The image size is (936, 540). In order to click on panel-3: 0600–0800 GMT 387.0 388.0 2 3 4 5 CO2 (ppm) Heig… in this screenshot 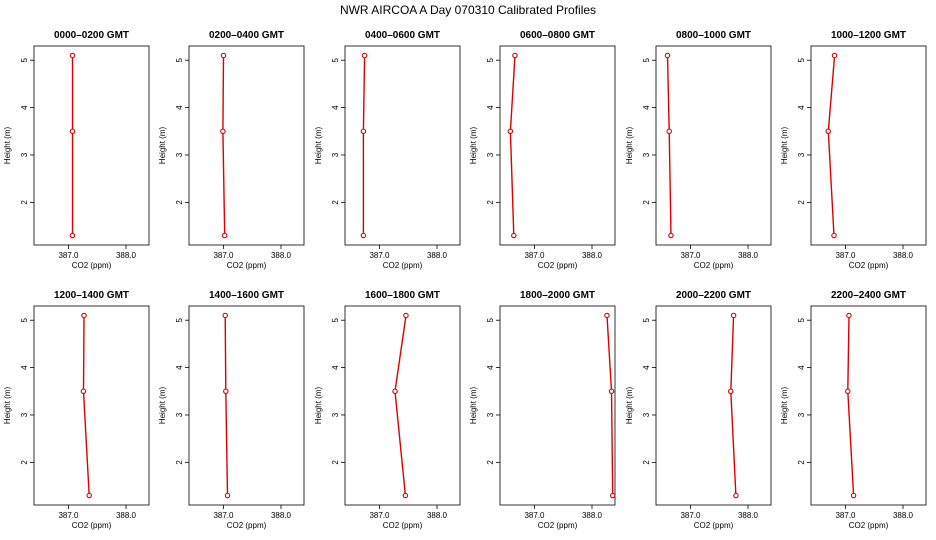, I will do `click(542, 150)`.